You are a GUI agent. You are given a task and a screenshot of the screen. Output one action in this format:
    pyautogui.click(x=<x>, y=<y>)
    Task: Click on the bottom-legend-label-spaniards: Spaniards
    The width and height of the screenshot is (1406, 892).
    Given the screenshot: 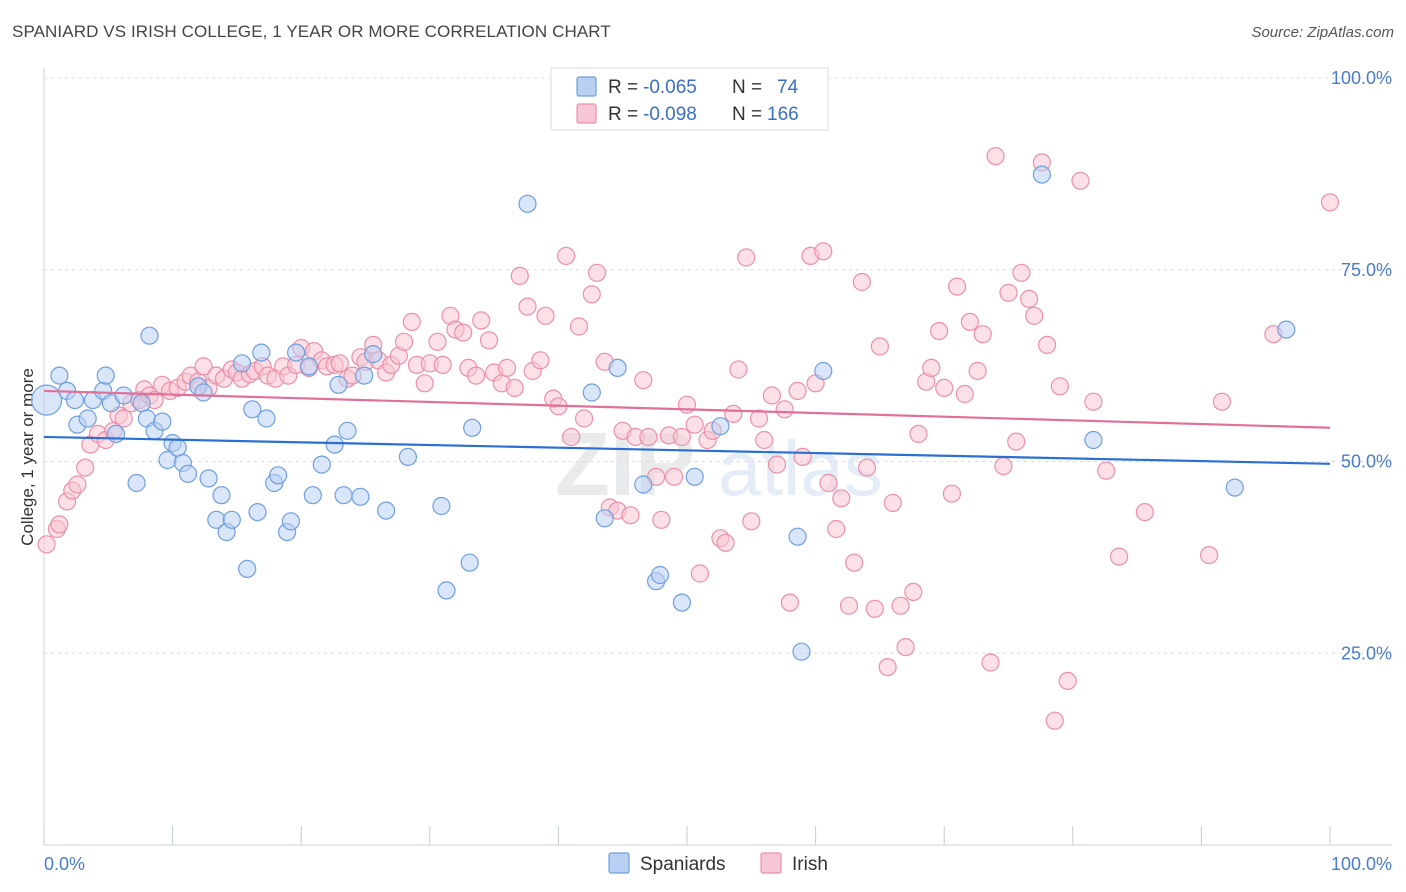 What is the action you would take?
    pyautogui.click(x=683, y=864)
    